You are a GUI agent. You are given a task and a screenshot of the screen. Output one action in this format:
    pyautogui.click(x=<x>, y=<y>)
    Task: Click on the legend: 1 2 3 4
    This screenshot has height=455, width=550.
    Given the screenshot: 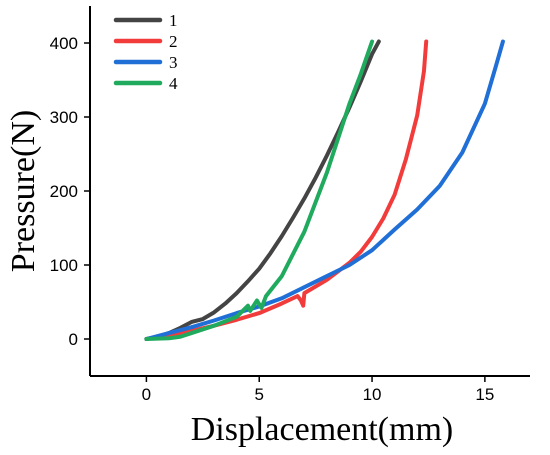 What is the action you would take?
    pyautogui.click(x=145, y=52)
    